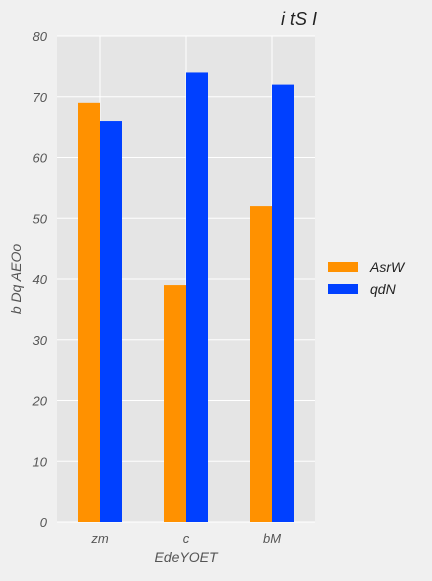 The width and height of the screenshot is (432, 581). I want to click on x-tick-label: zm, so click(99, 538).